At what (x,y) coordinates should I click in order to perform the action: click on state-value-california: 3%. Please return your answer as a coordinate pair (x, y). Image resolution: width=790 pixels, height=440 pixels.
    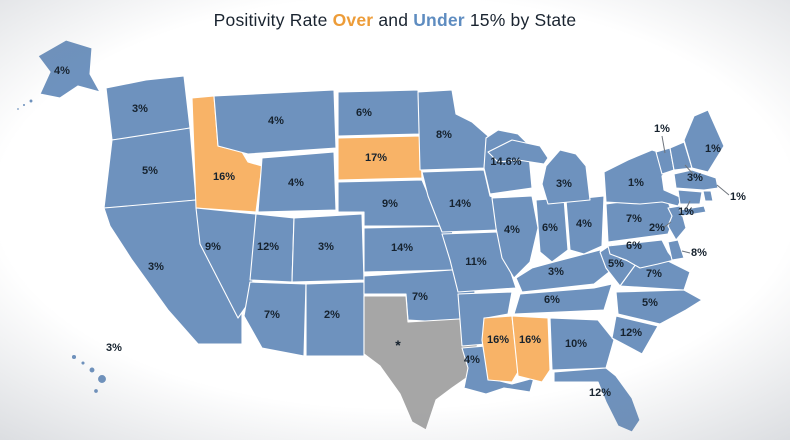
    Looking at the image, I should click on (156, 267).